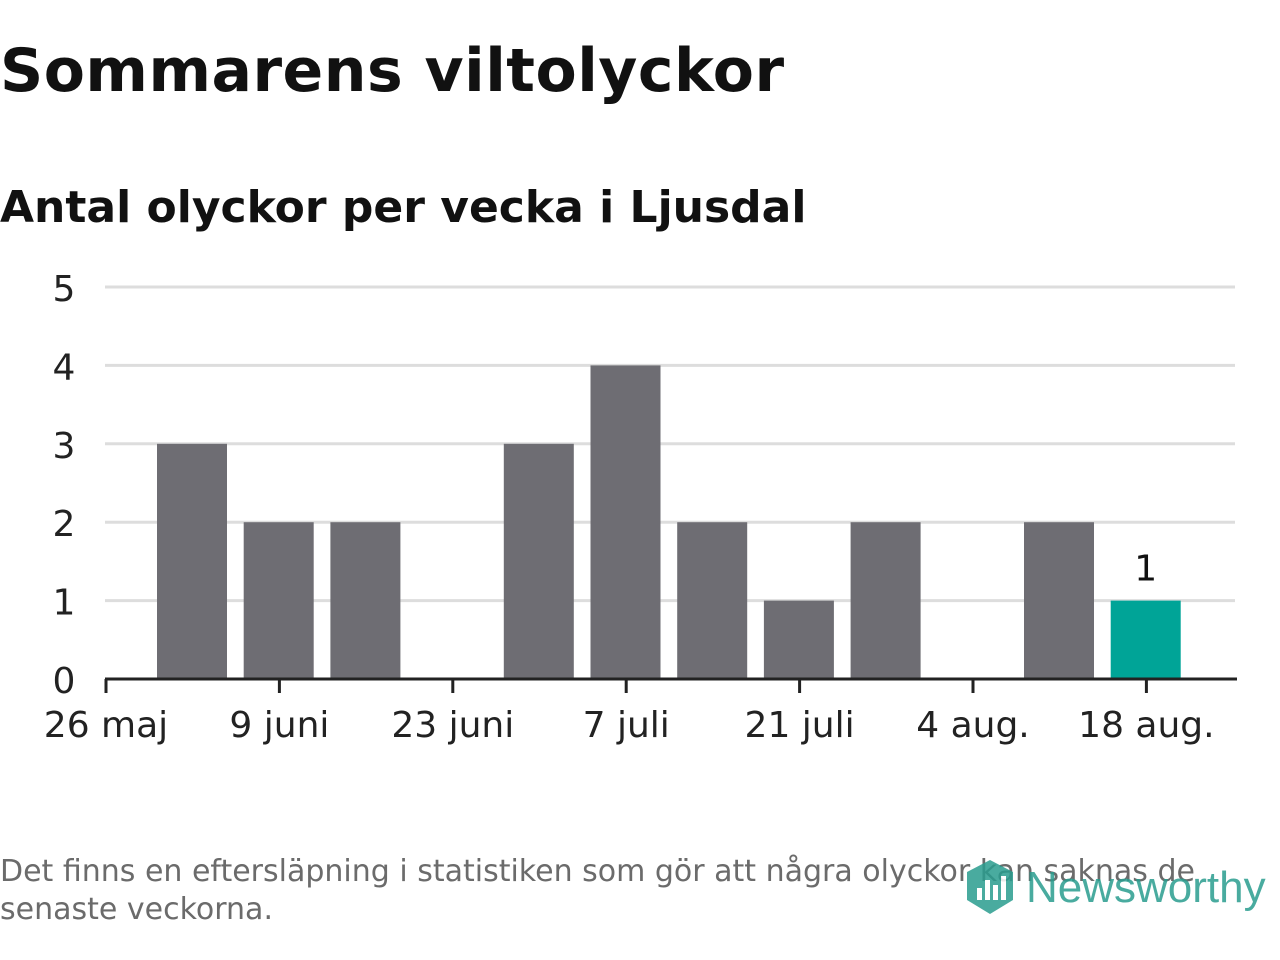 The image size is (1280, 960). What do you see at coordinates (106, 725) in the screenshot?
I see `x-tick-label: 26 maj` at bounding box center [106, 725].